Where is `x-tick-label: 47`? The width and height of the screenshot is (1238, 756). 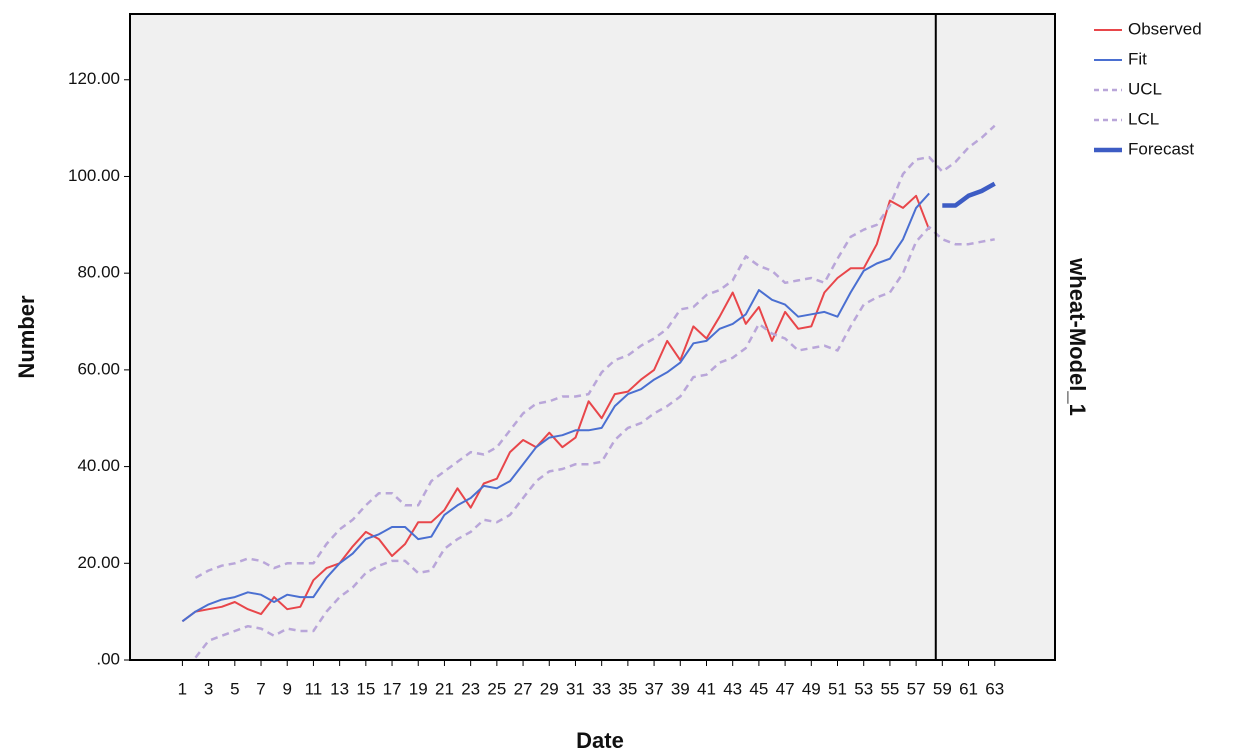 x-tick-label: 47 is located at coordinates (785, 688).